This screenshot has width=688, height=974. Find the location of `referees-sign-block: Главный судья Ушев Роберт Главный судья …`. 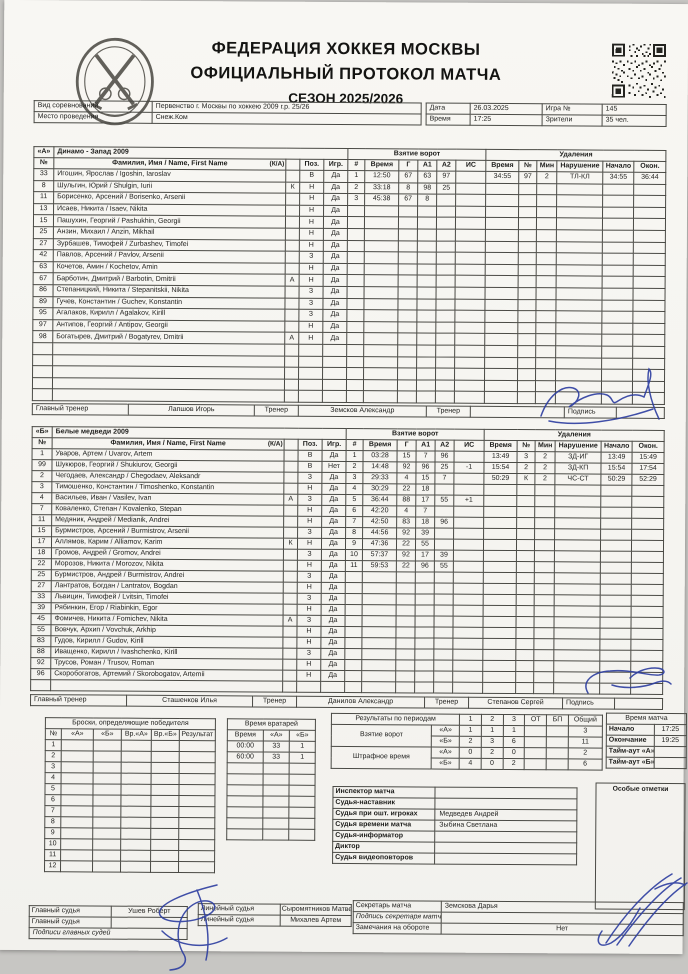

referees-sign-block: Главный судья Ушев Роберт Главный судья … is located at coordinates (108, 922).